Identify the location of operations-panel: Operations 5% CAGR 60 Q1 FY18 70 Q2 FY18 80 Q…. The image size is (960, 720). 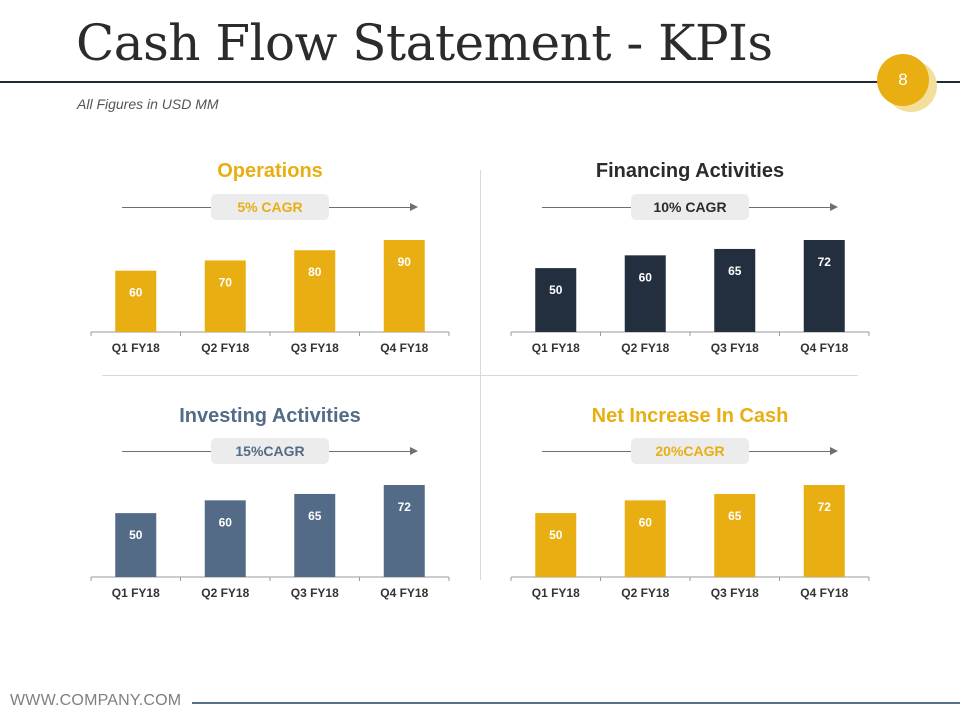
(270, 260).